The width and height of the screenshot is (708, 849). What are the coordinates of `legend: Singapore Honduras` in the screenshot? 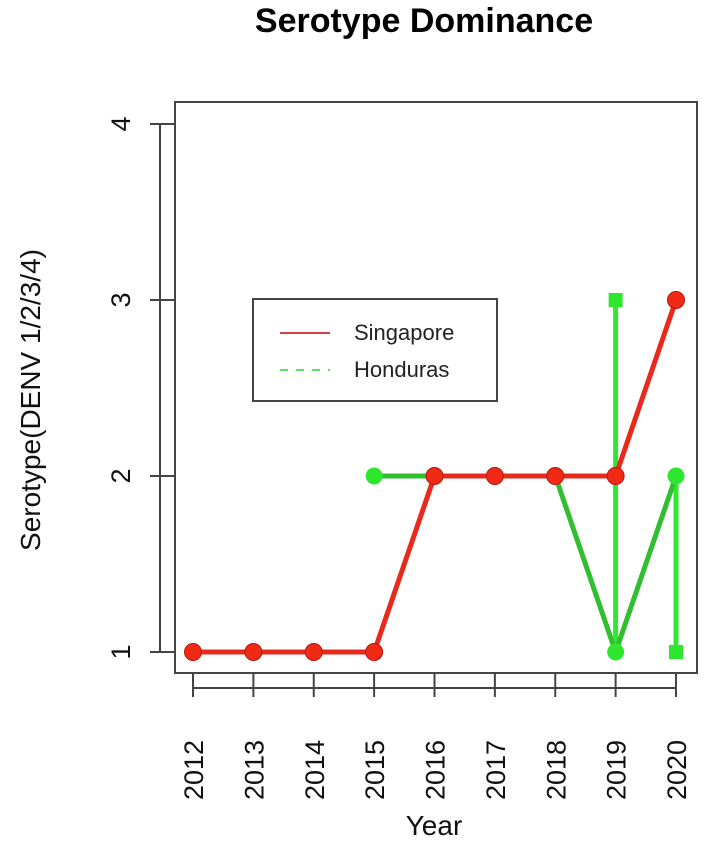 It's located at (375, 350).